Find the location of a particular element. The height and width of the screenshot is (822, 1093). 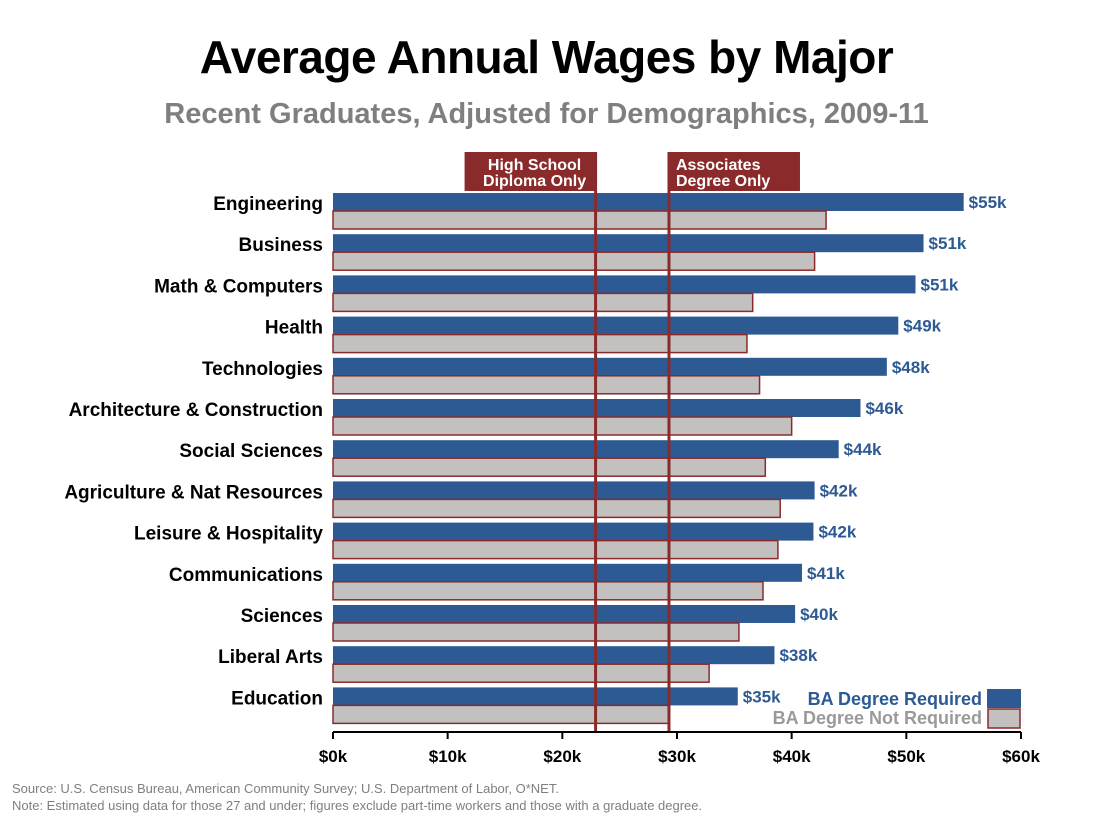

category-label: Sciences is located at coordinates (282, 616).